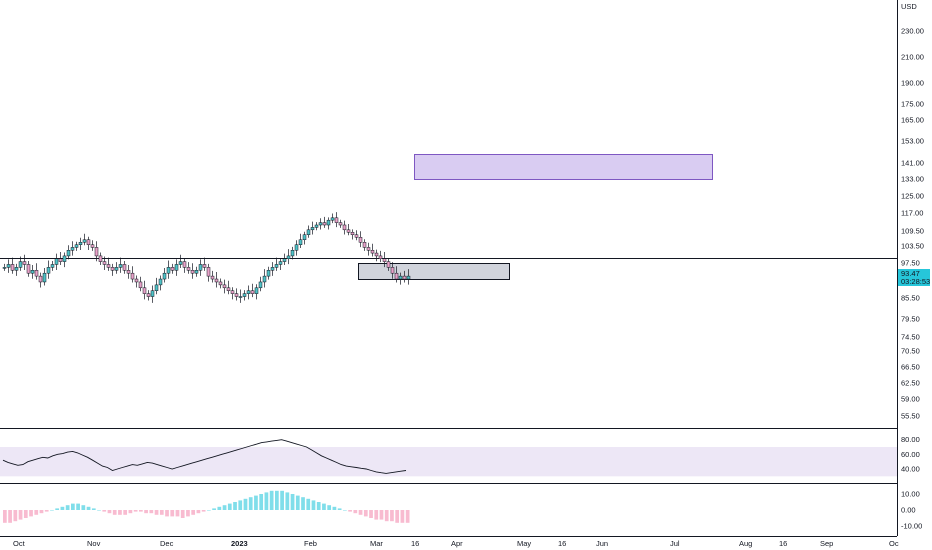 Image resolution: width=932 pixels, height=550 pixels. What do you see at coordinates (912, 31) in the screenshot?
I see `price-tick-label: 230.00` at bounding box center [912, 31].